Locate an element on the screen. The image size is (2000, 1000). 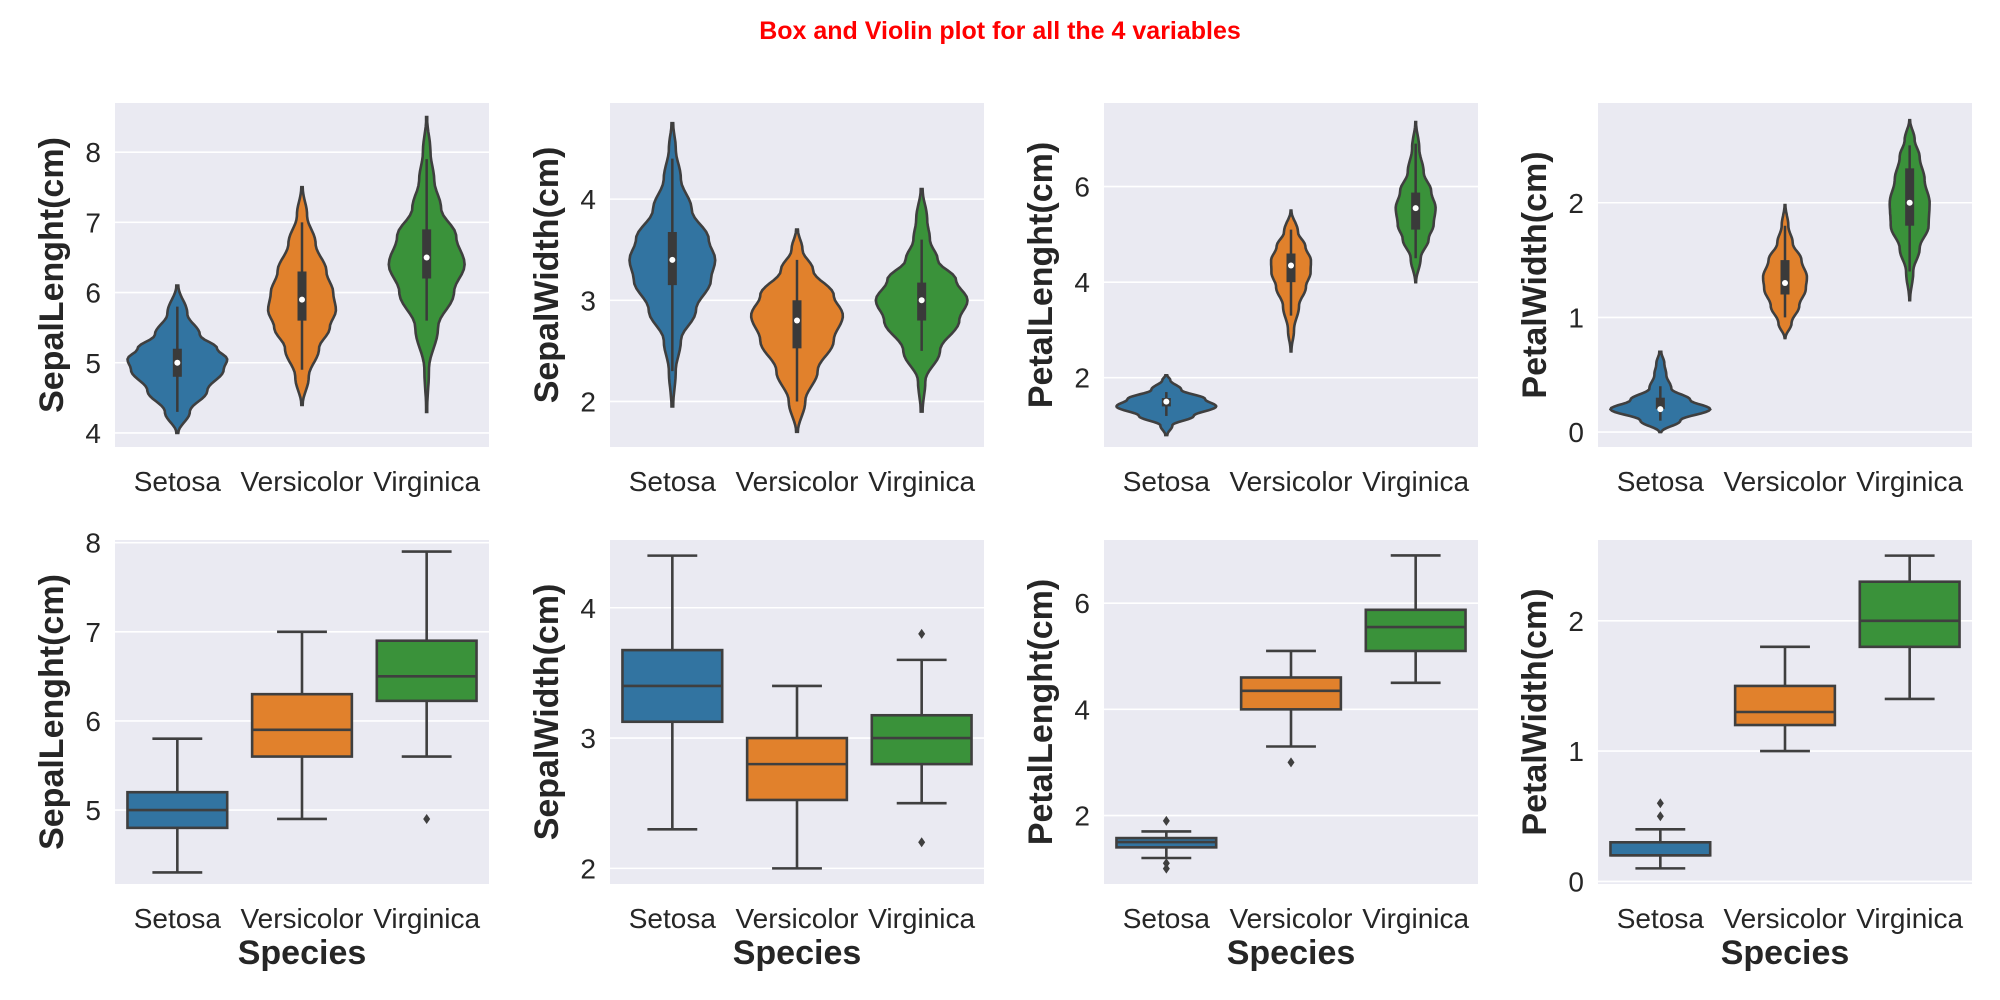
y-axis-label: PetalWidth(cm) is located at coordinates (1535, 711).